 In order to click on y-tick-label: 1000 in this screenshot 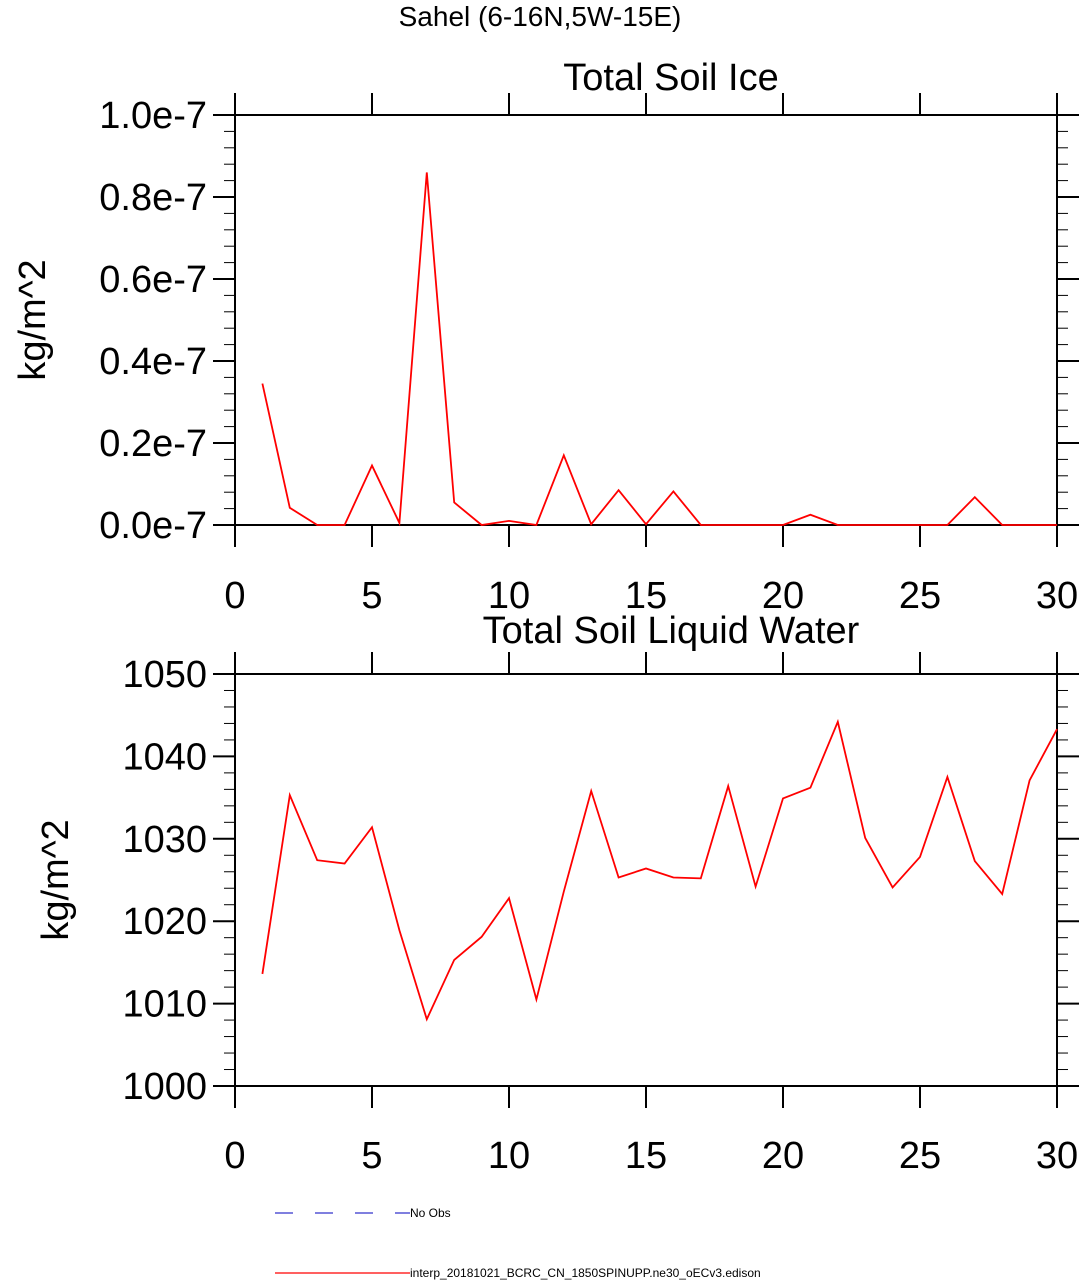, I will do `click(164, 1087)`.